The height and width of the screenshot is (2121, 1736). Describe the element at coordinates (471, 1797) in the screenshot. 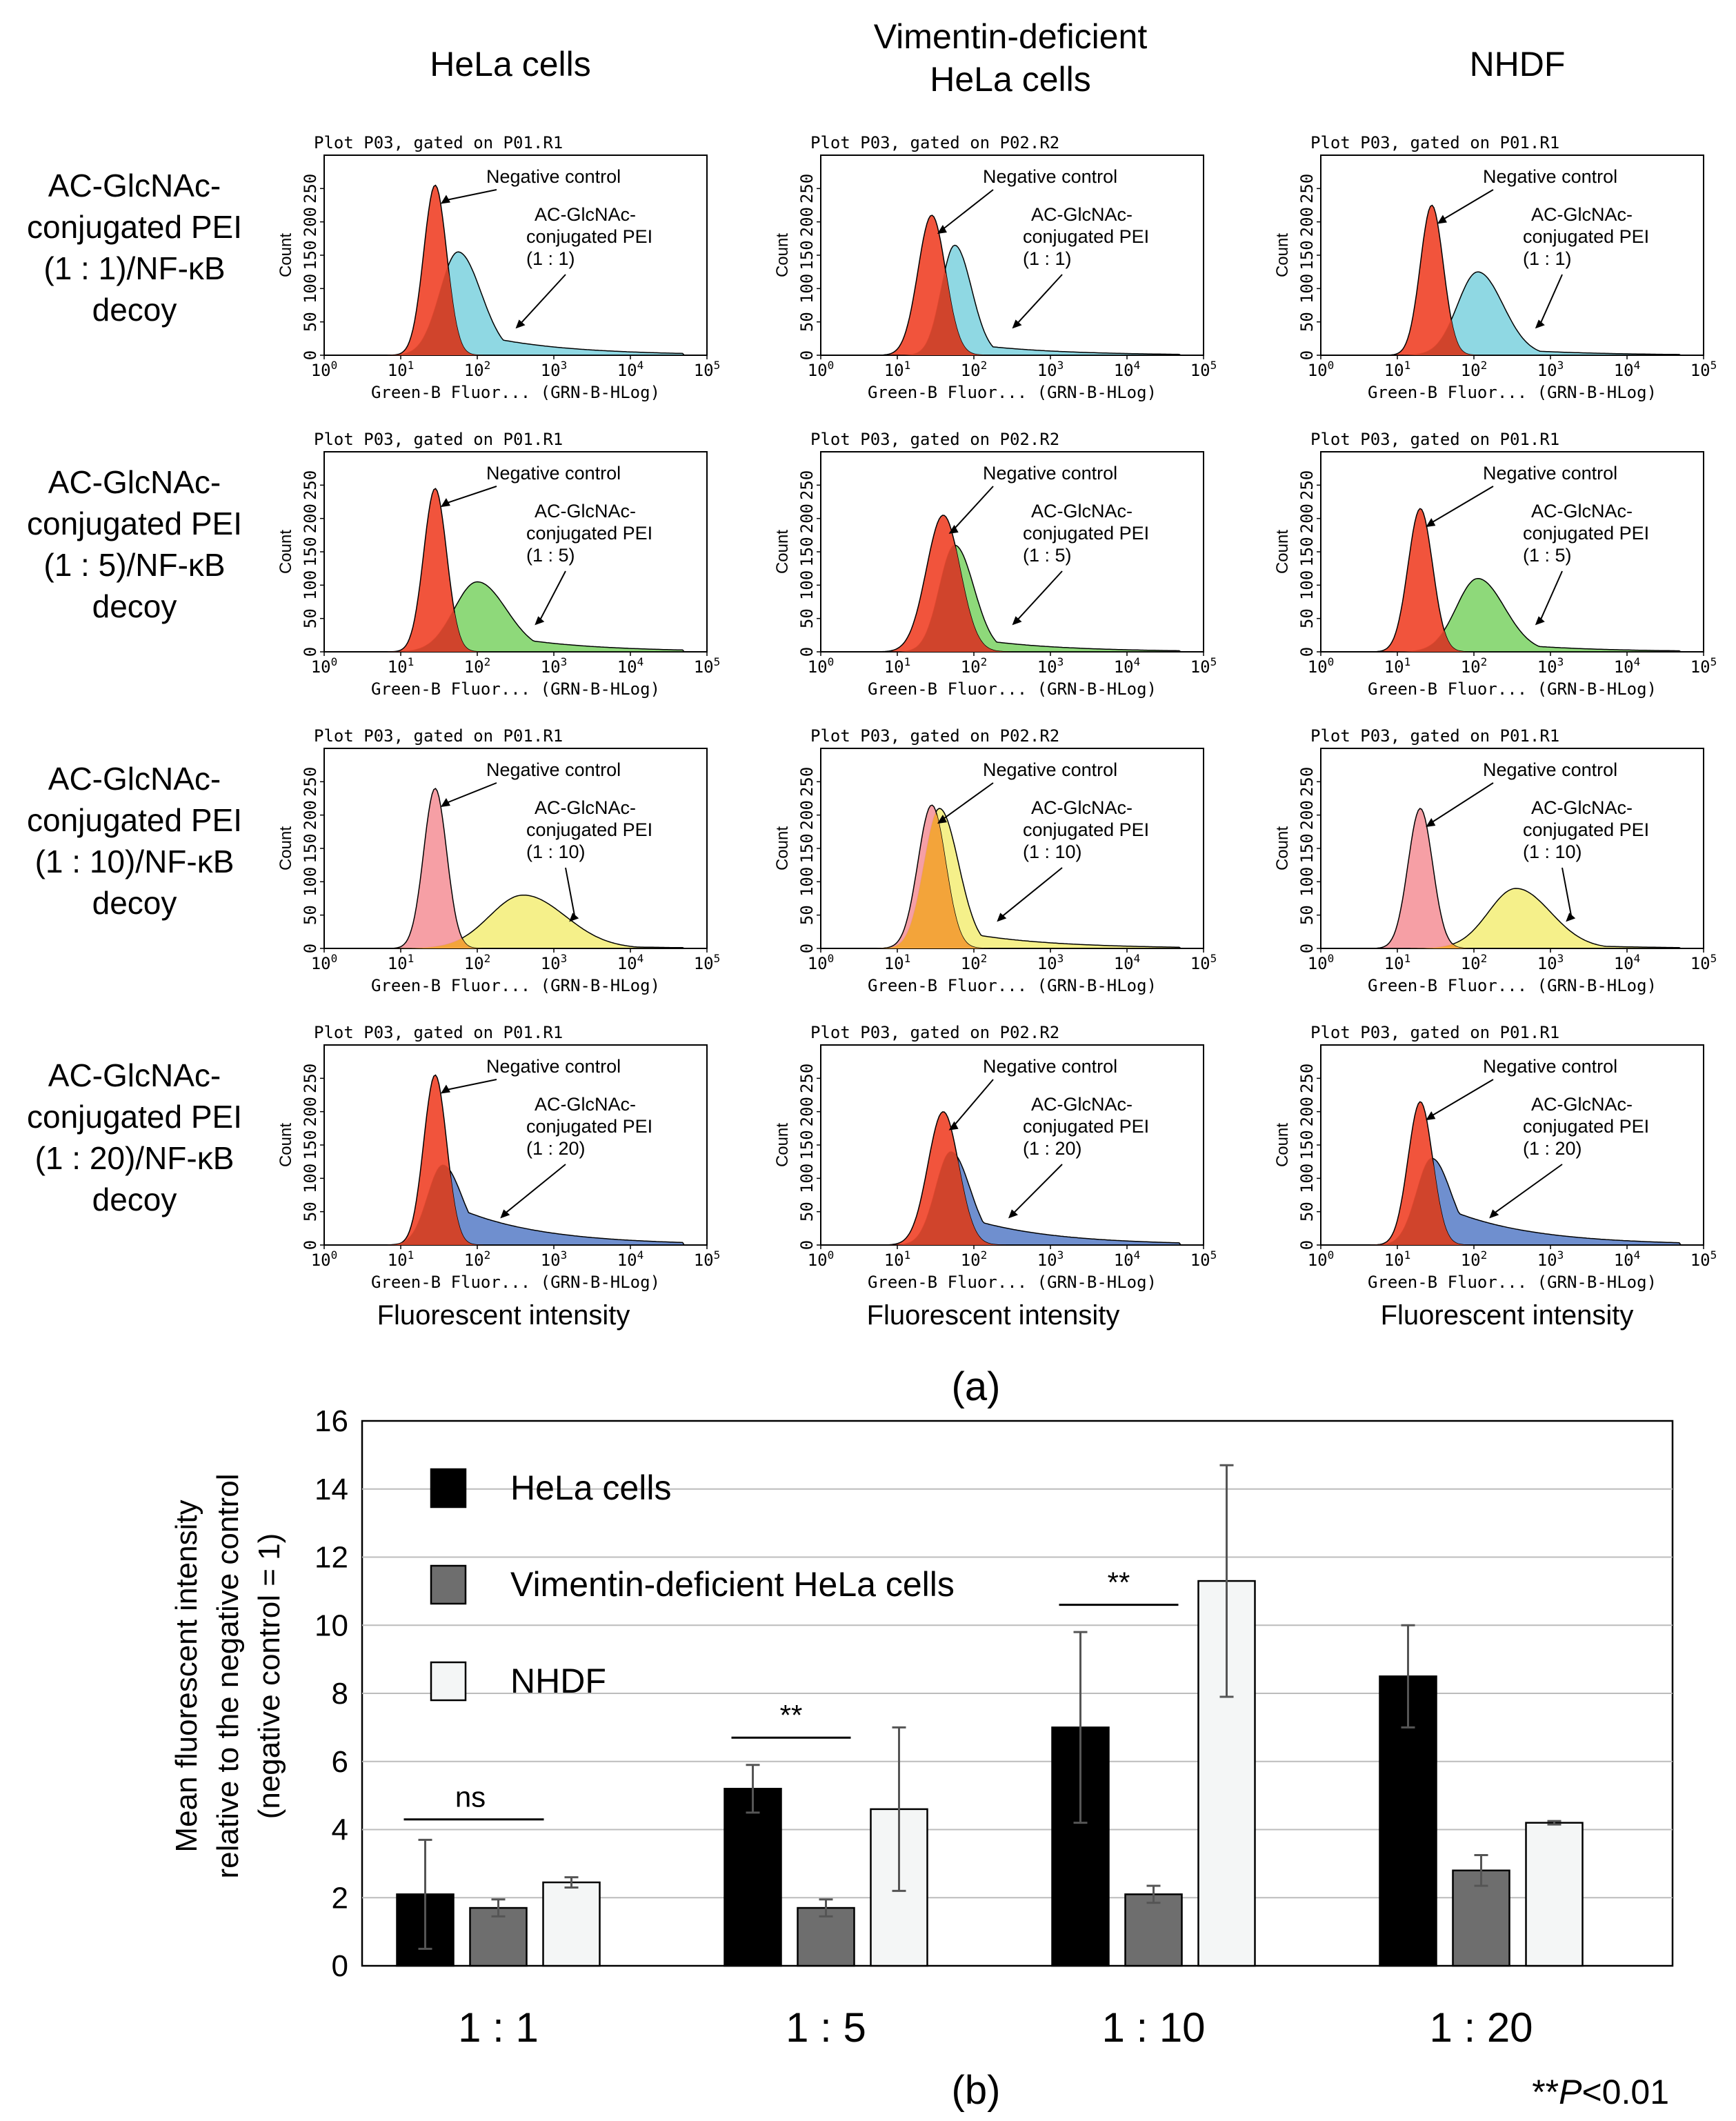

I see `significance-label: ns` at that location.